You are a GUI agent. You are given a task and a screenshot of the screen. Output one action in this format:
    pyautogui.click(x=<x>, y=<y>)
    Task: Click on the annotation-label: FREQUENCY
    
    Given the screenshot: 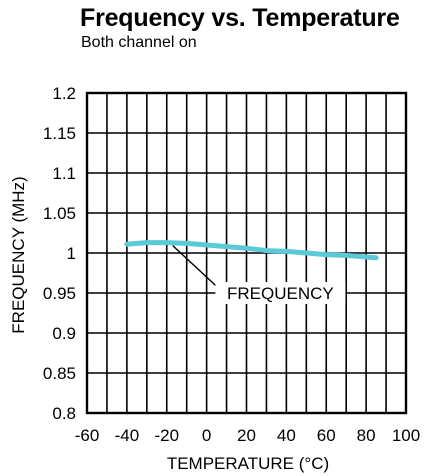 What is the action you would take?
    pyautogui.click(x=280, y=293)
    